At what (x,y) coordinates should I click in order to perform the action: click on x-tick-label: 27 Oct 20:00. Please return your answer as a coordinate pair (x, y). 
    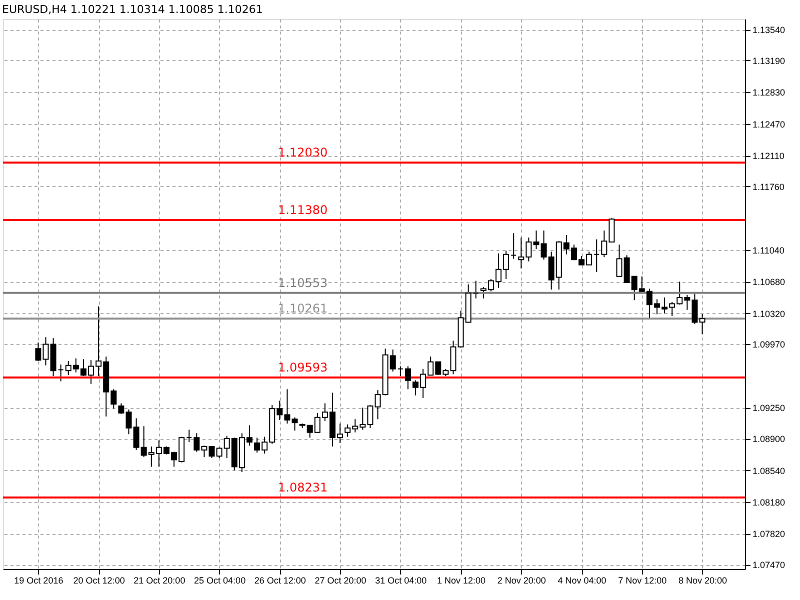
    Looking at the image, I should click on (340, 581).